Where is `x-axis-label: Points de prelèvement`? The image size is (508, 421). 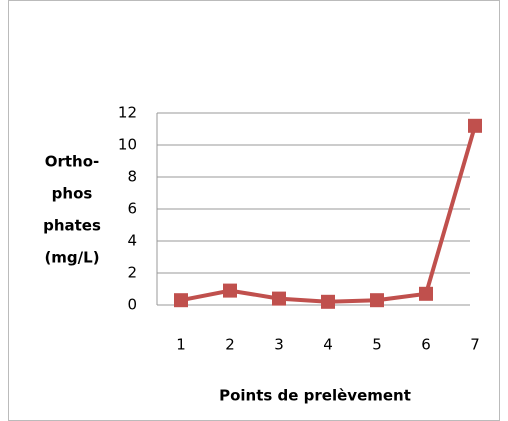
x-axis-label: Points de prelèvement is located at coordinates (315, 396).